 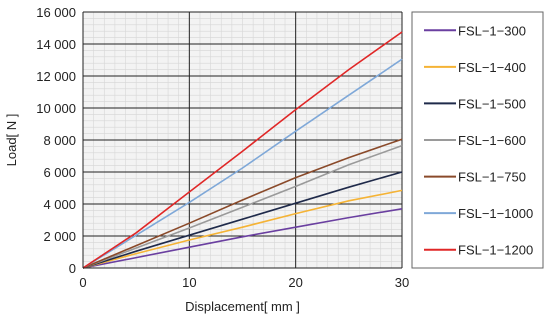 I want to click on y-tick-label: 2 000, so click(x=59, y=236).